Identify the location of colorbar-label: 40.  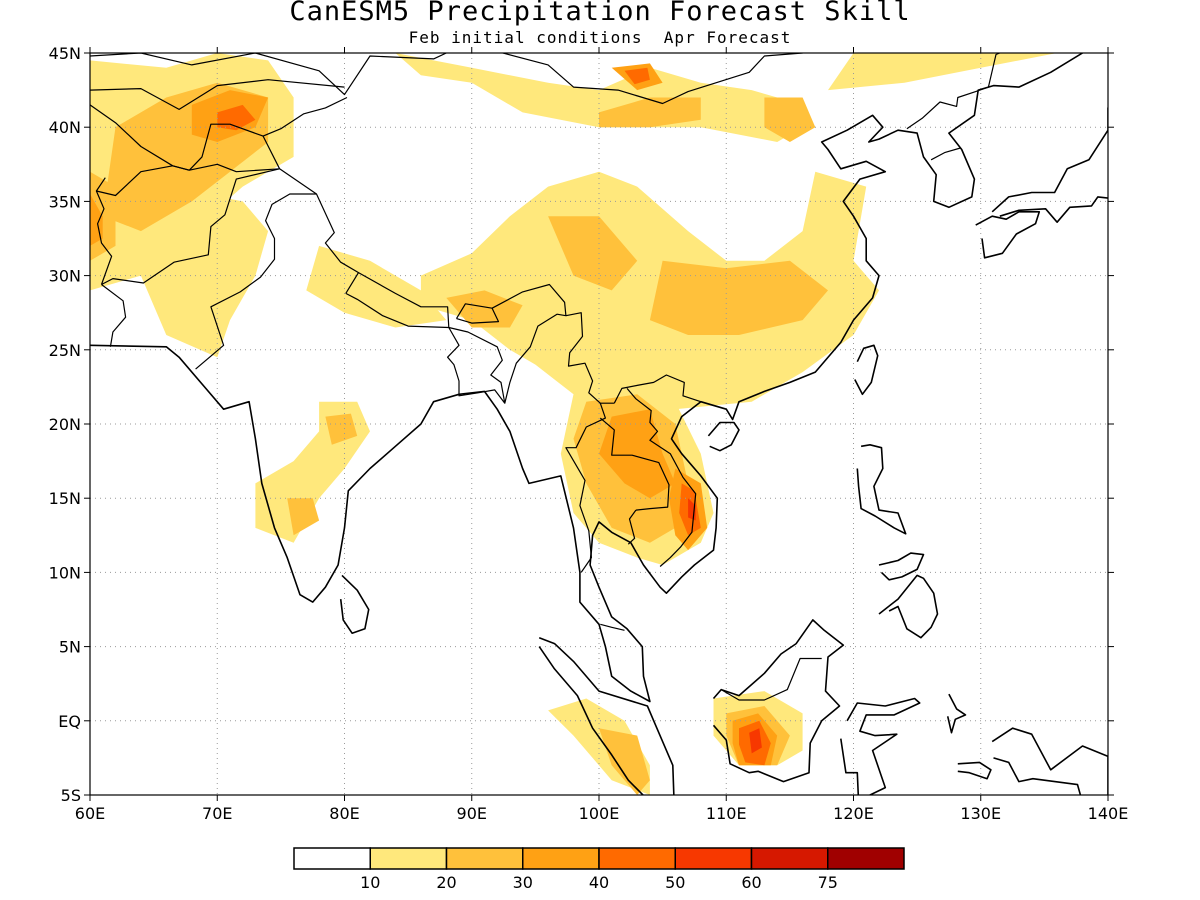
(599, 882).